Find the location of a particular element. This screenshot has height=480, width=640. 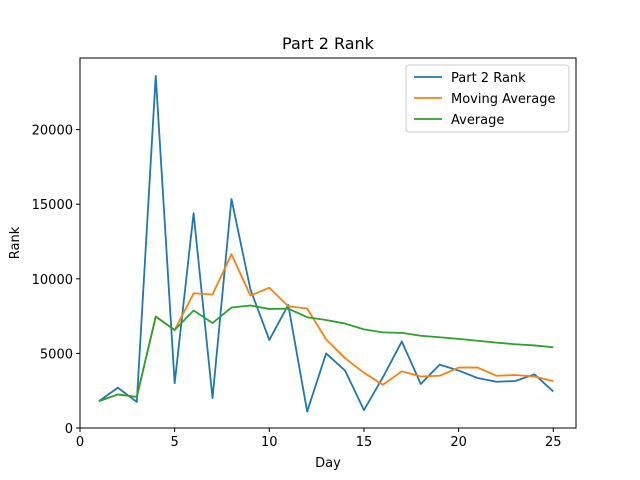

y-tick-label: 15000 is located at coordinates (52, 205).